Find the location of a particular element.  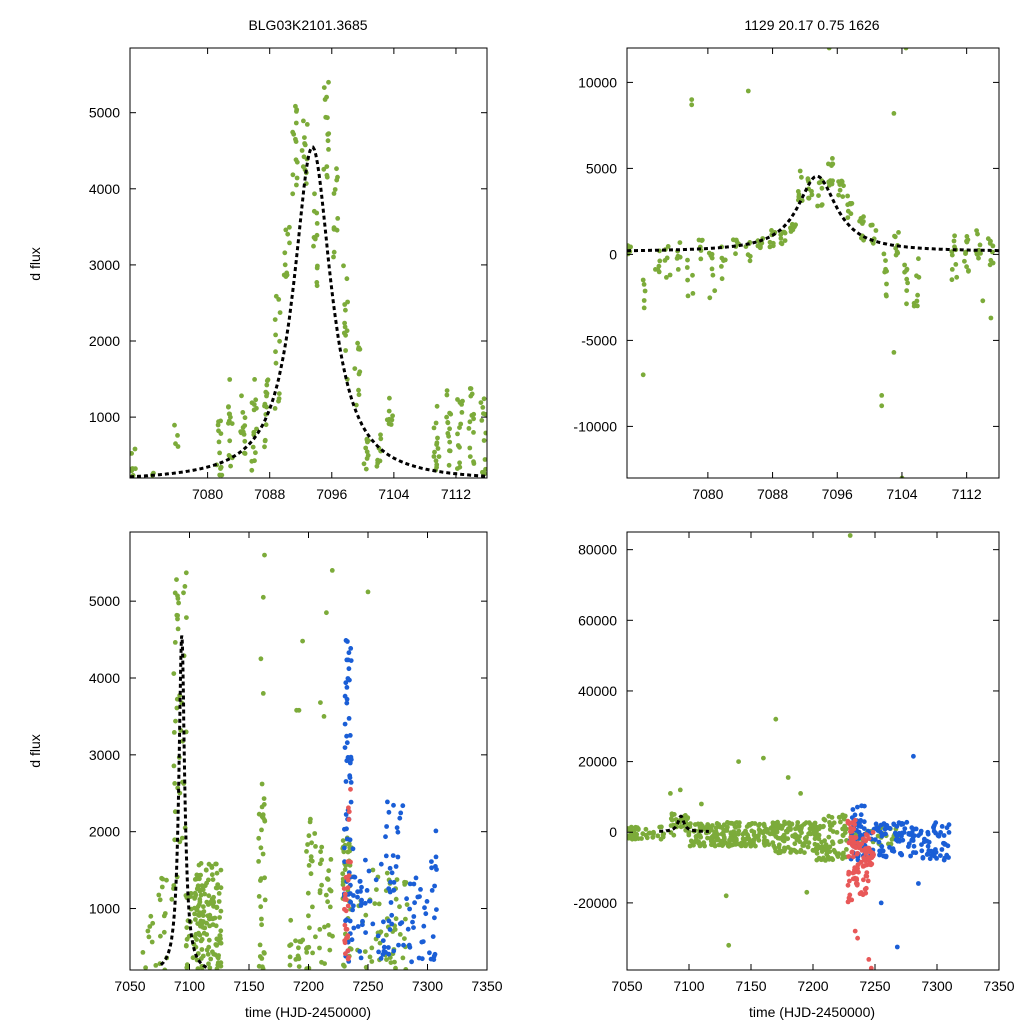

x-tick-label: 7112 is located at coordinates (456, 494).